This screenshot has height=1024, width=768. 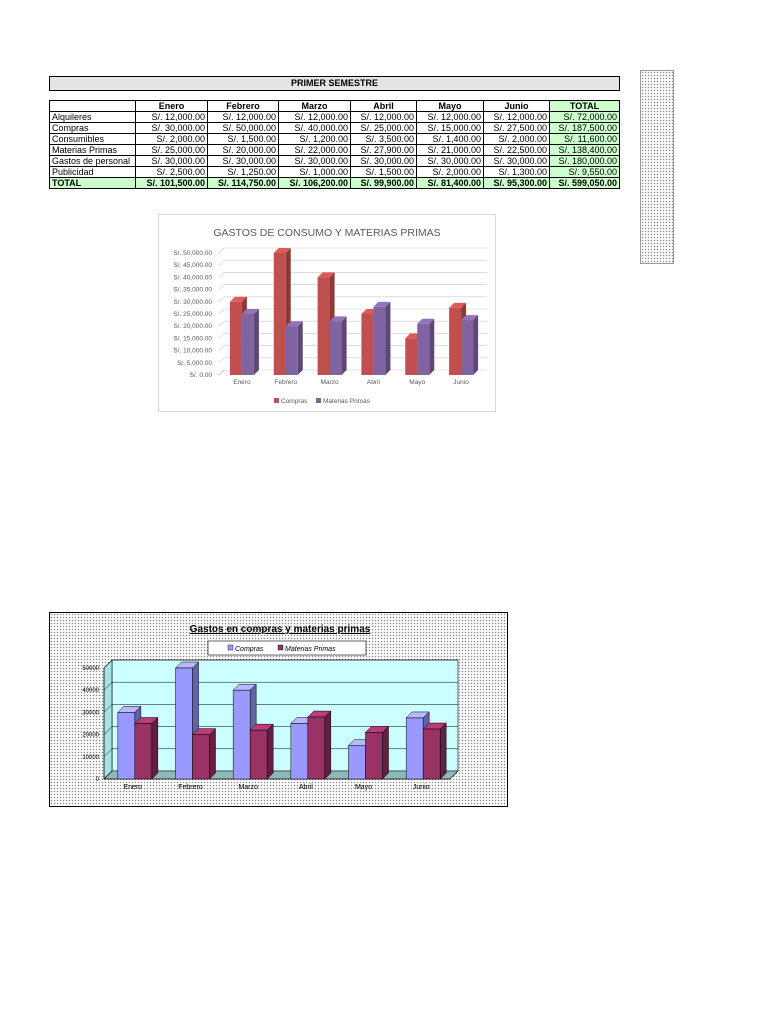 What do you see at coordinates (516, 128) in the screenshot?
I see `value-cell: S/. 27,500.00` at bounding box center [516, 128].